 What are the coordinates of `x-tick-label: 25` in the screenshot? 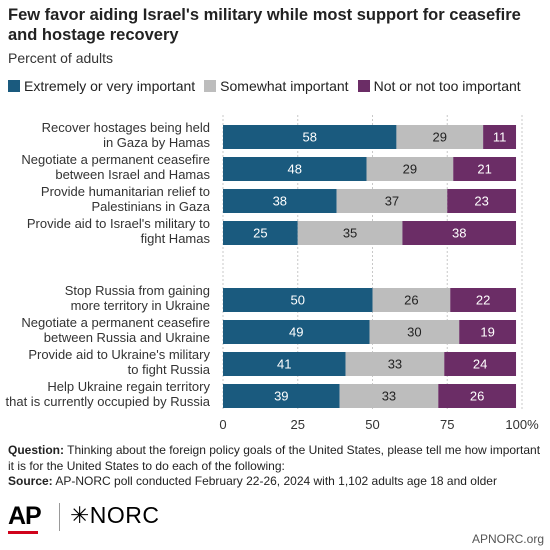 It's located at (298, 424).